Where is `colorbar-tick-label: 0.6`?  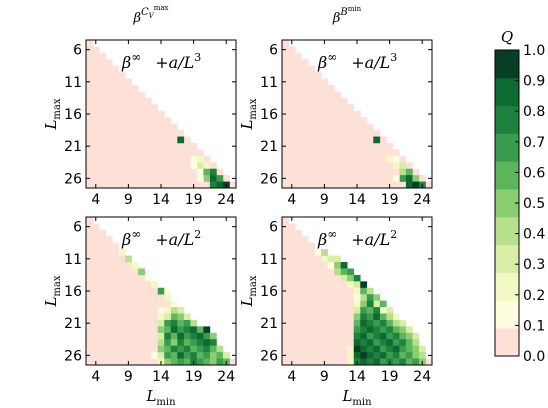
colorbar-tick-label: 0.6 is located at coordinates (534, 173).